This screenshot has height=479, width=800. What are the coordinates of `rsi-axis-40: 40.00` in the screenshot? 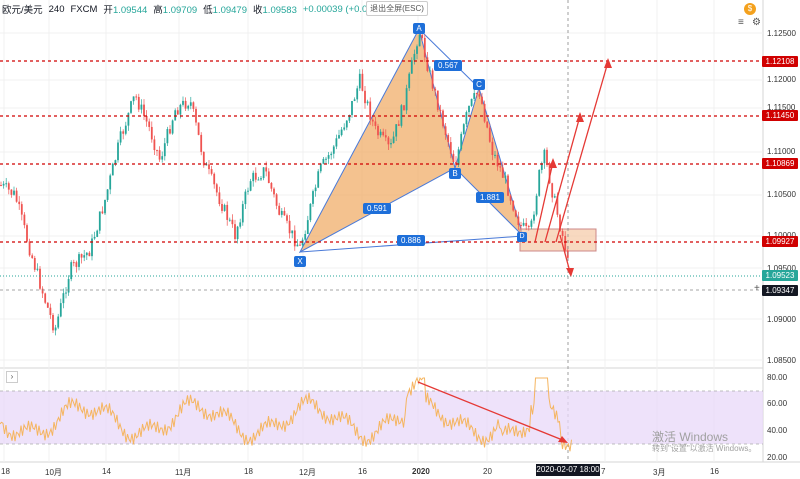 It's located at (777, 430).